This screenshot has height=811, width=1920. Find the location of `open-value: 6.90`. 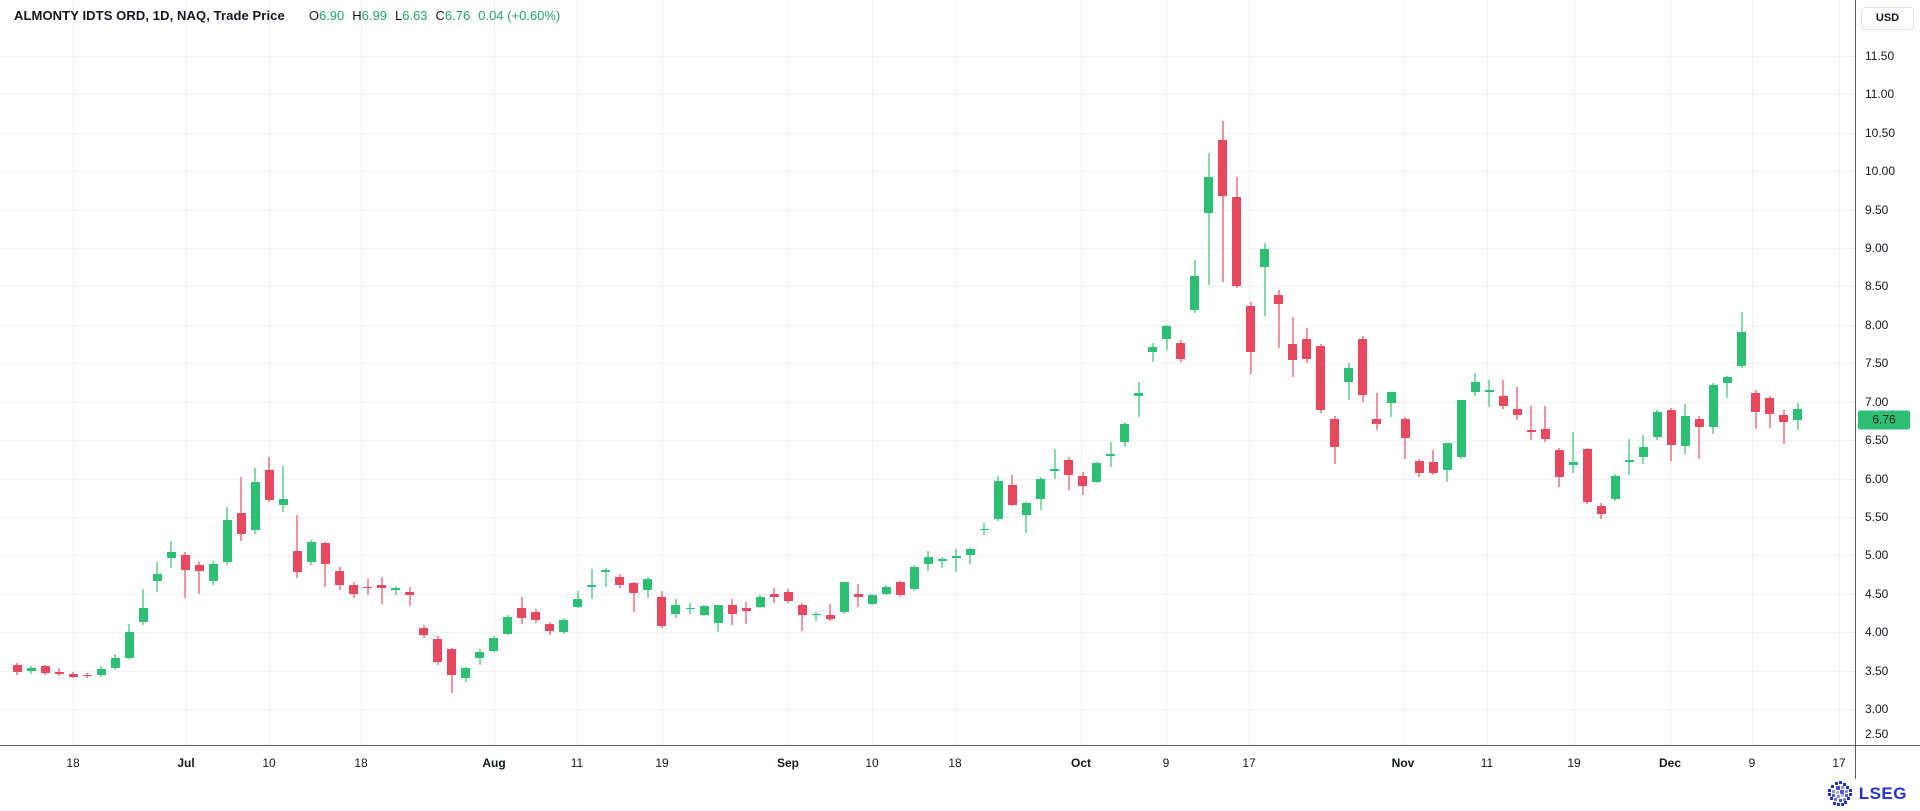

open-value: 6.90 is located at coordinates (331, 15).